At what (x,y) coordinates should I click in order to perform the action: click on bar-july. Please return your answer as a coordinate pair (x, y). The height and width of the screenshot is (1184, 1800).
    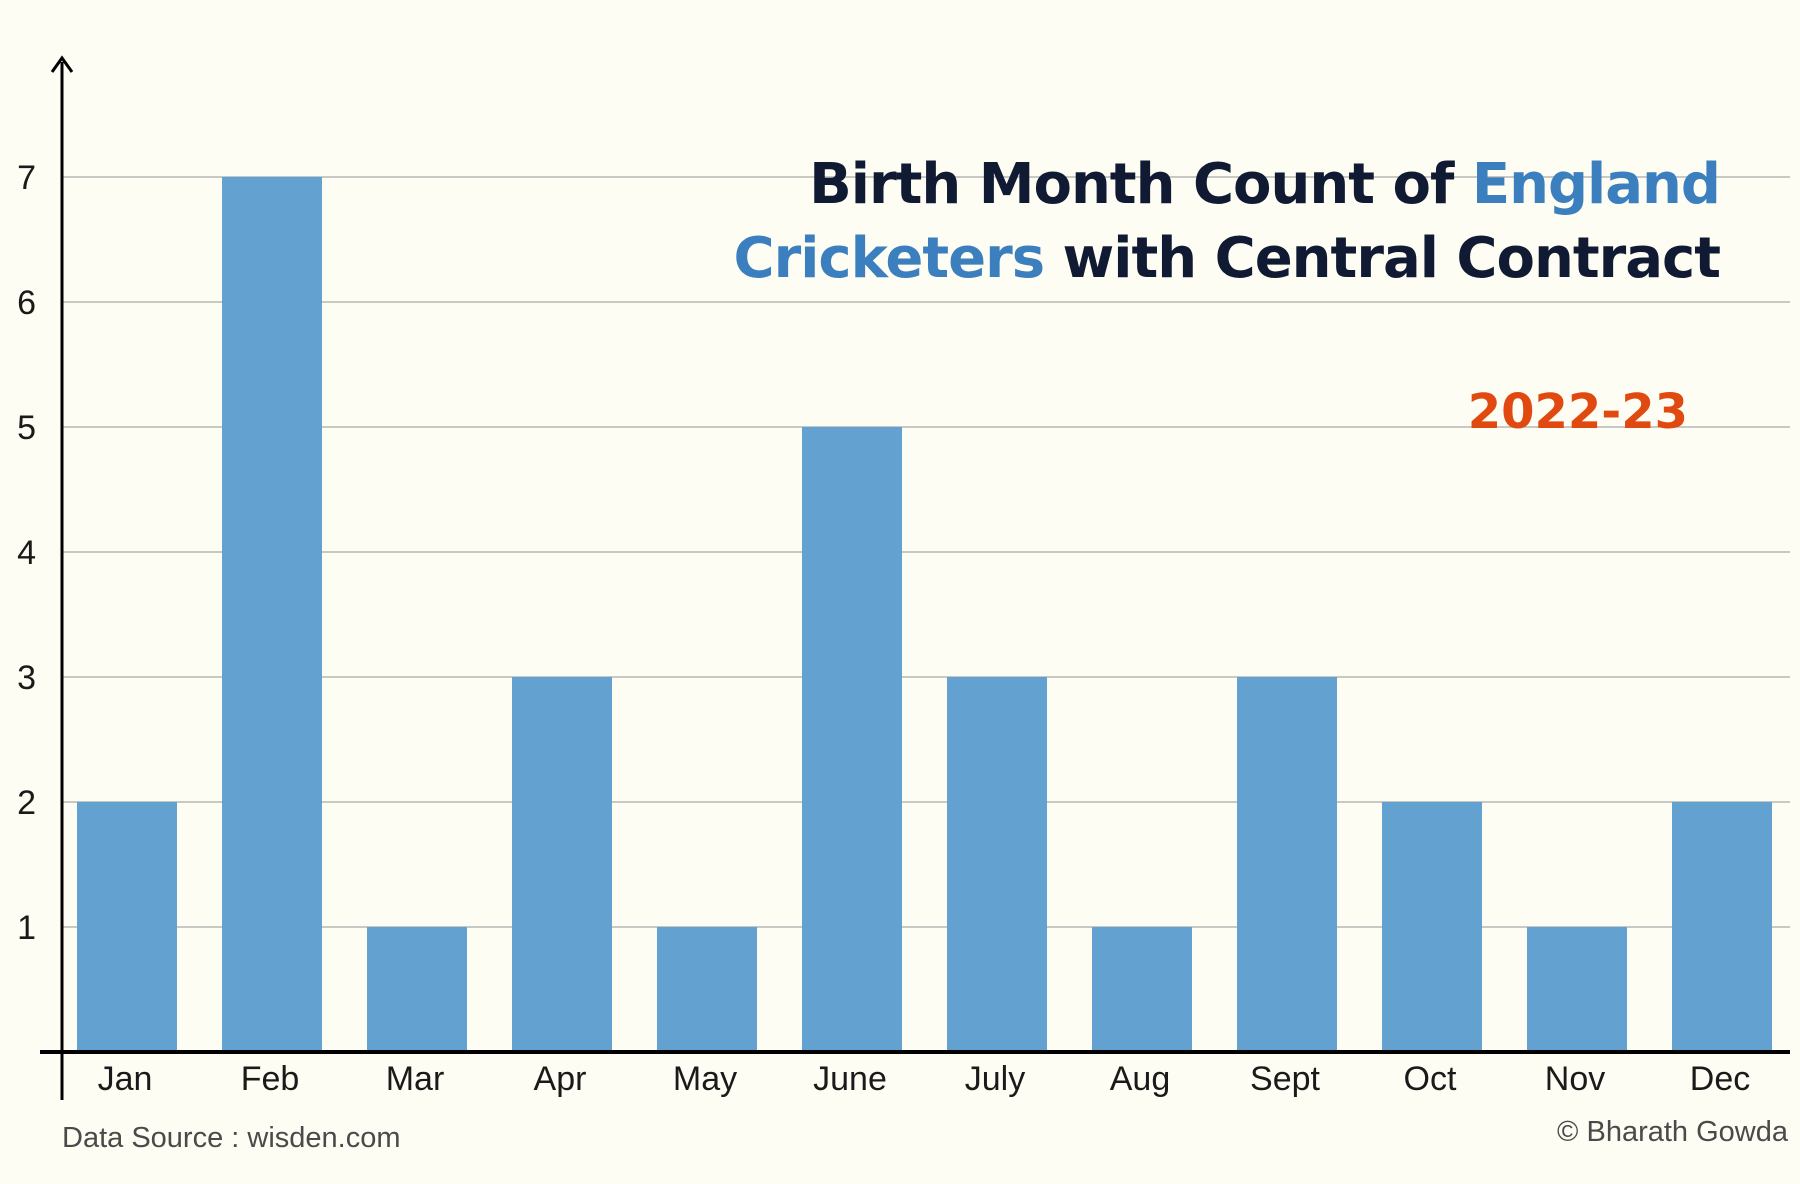
    Looking at the image, I should click on (997, 864).